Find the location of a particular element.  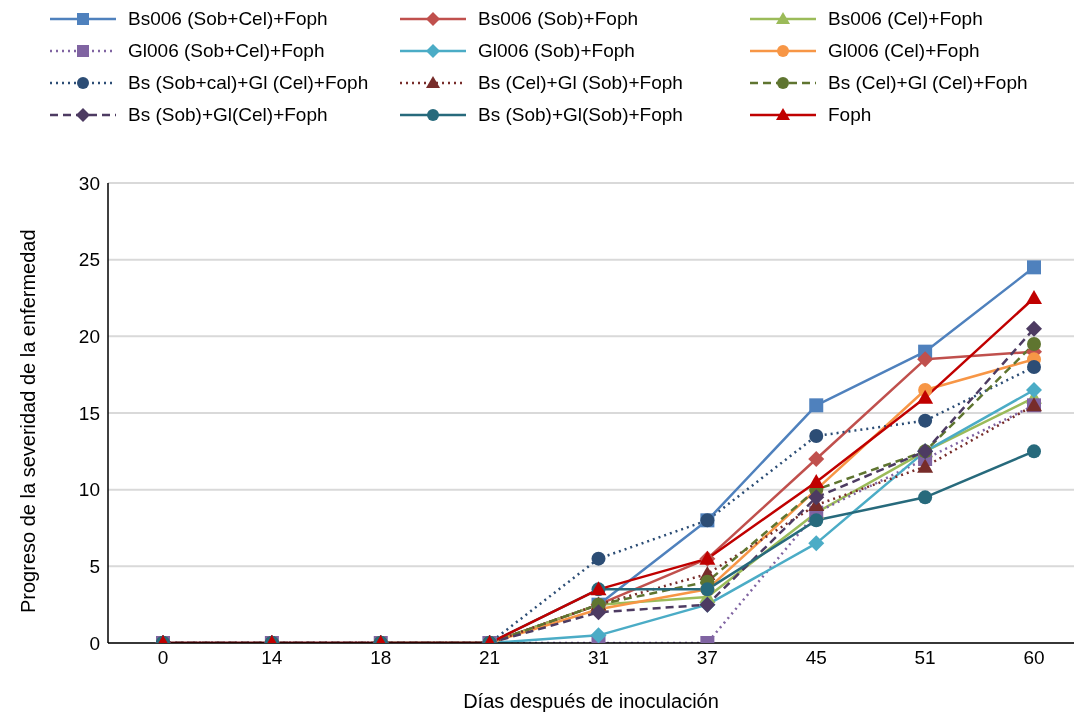

legend-label: Bs006 (Sob+Cel)+Foph is located at coordinates (228, 19).